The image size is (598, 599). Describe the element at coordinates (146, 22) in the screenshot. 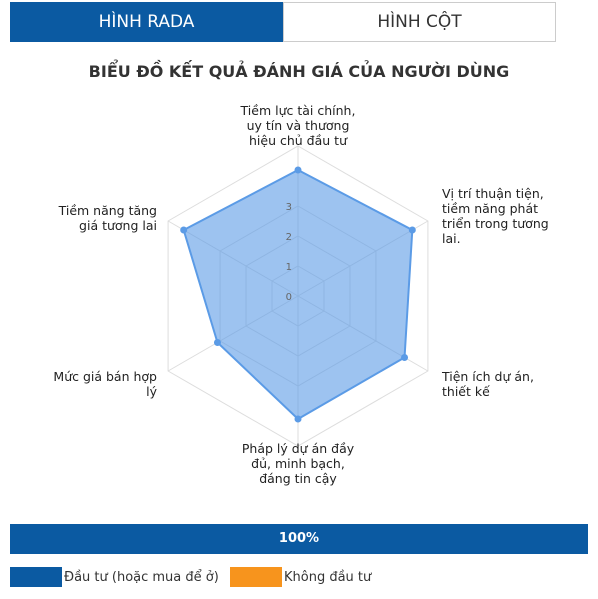

I see `tab: HÌNH RADA` at that location.